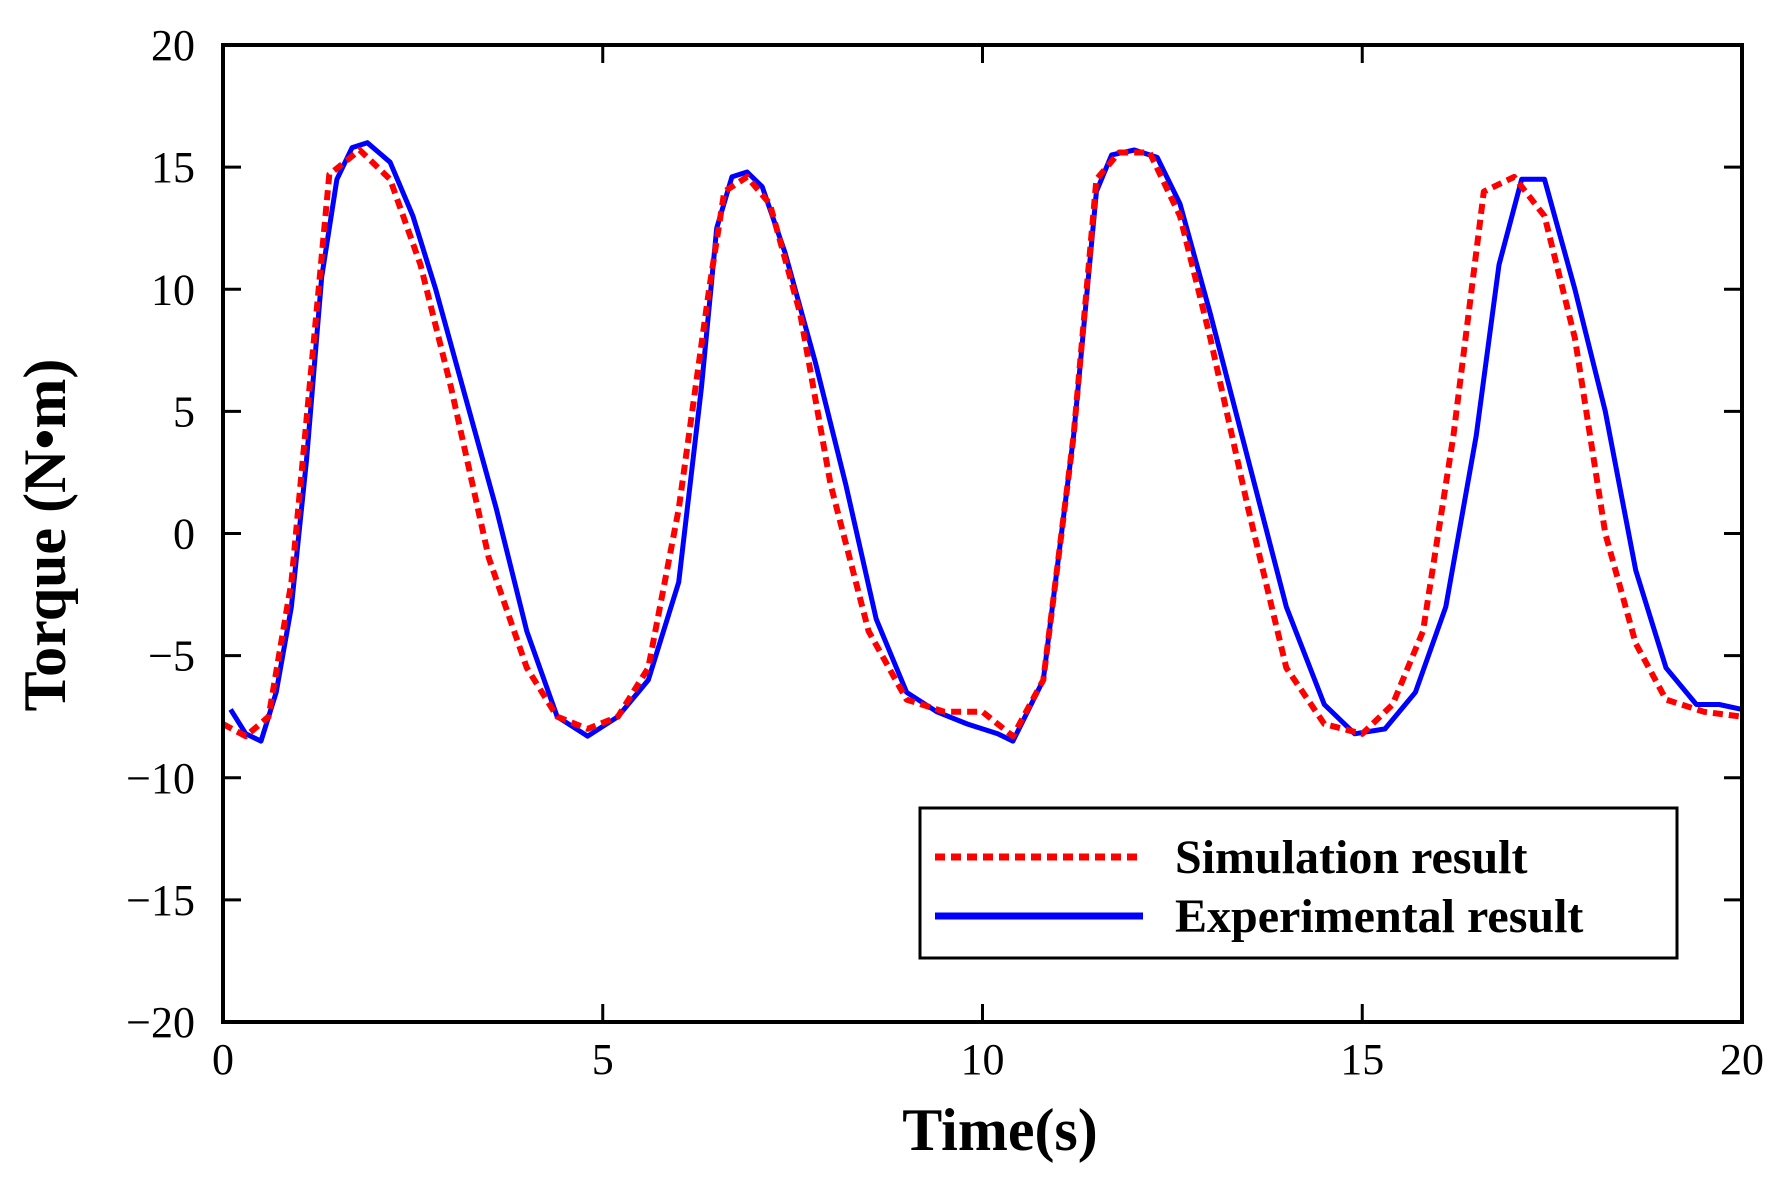 The height and width of the screenshot is (1190, 1784). Describe the element at coordinates (1742, 1059) in the screenshot. I see `x-tick-label: 20` at that location.